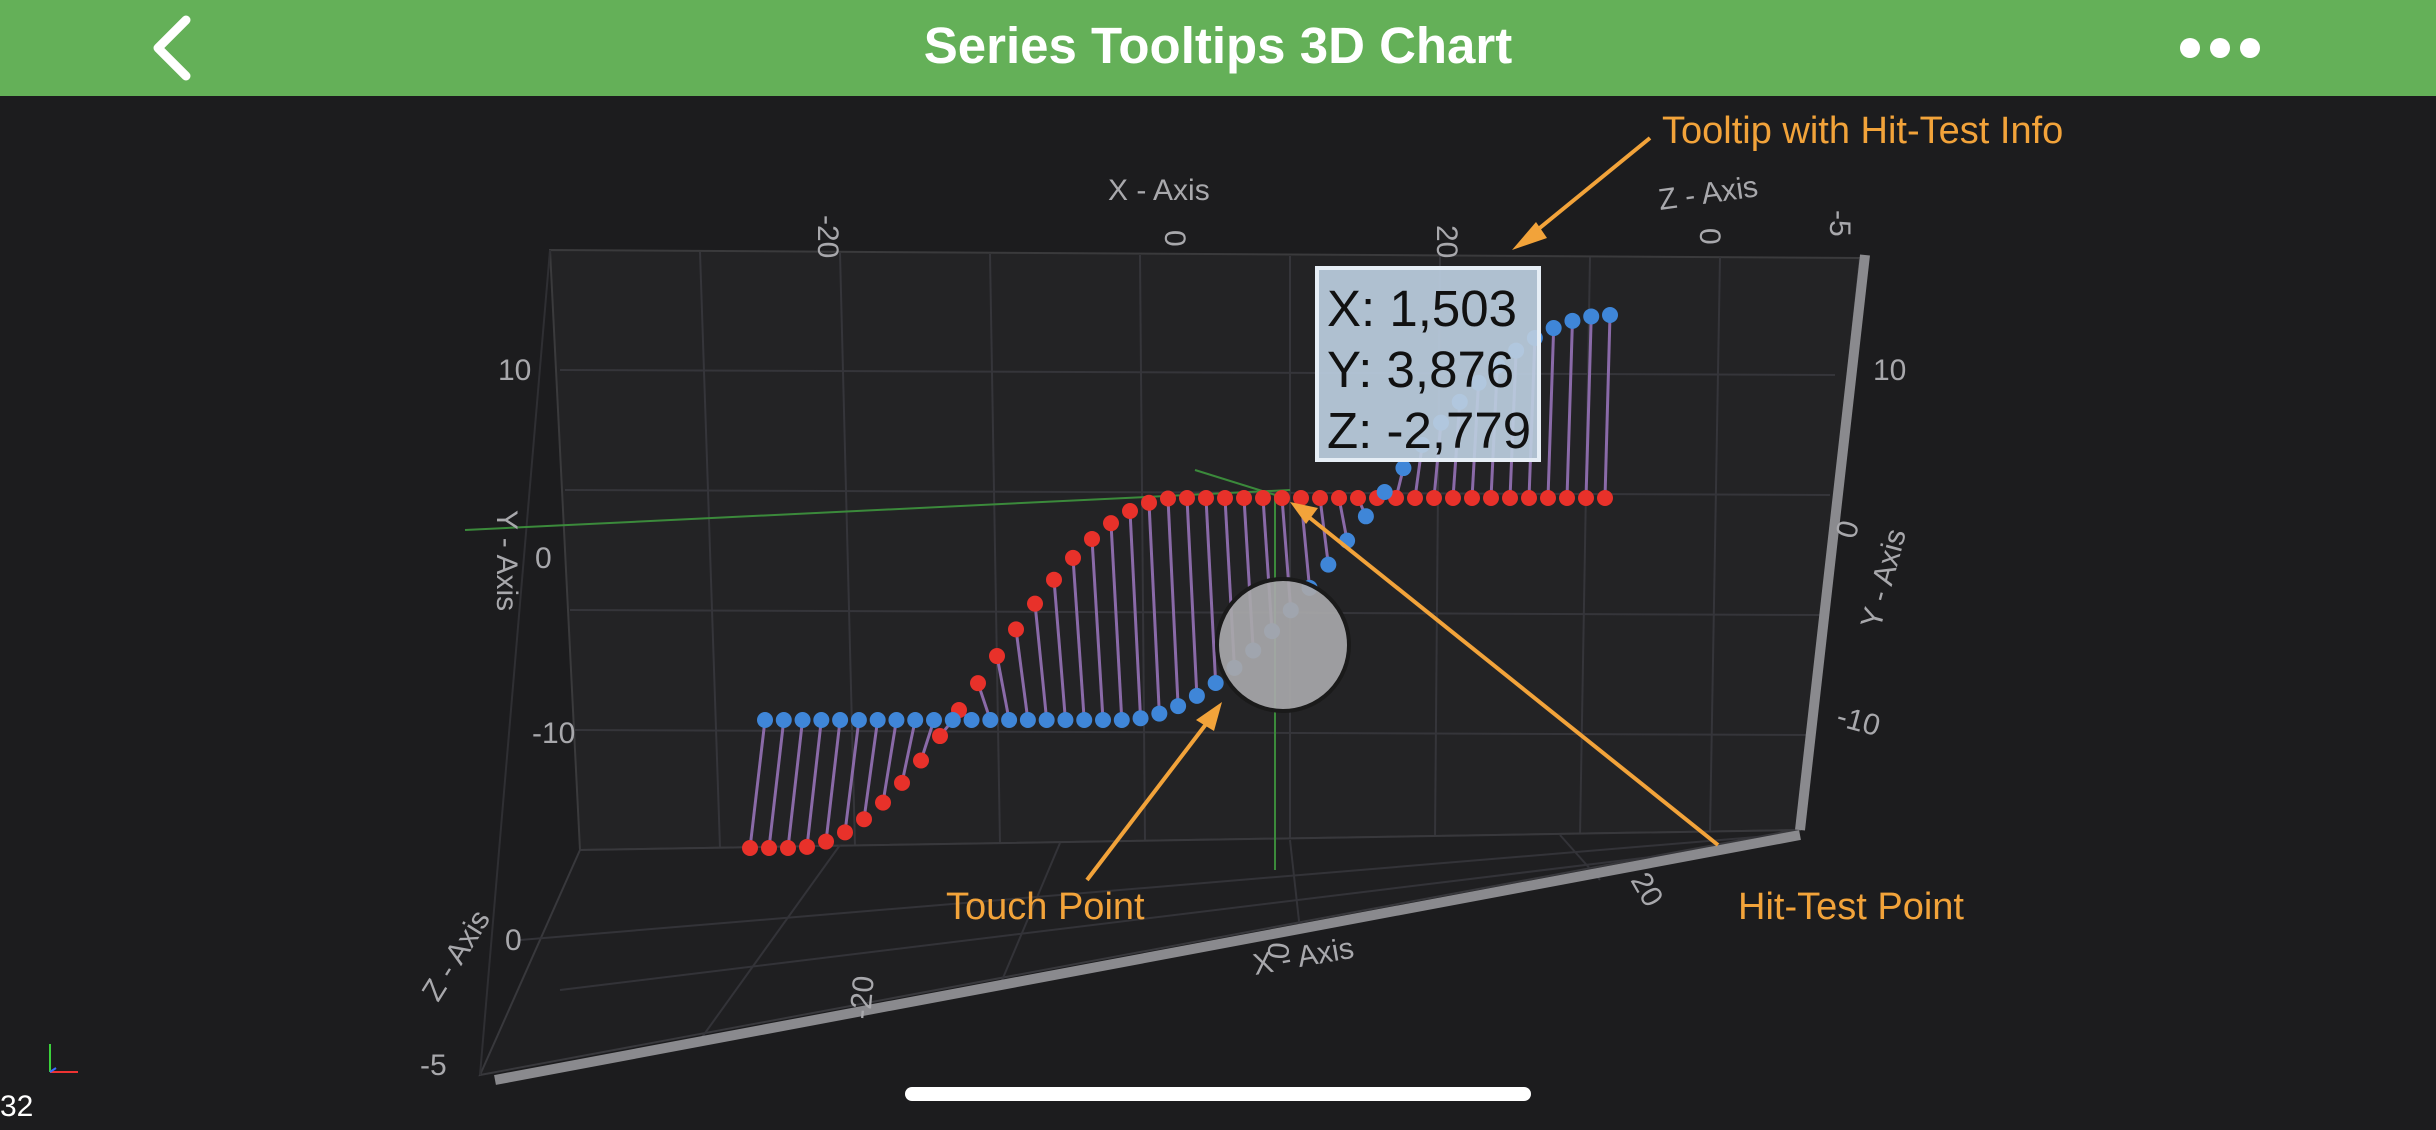  I want to click on y-axis-title-left: Y - Axis, so click(506, 560).